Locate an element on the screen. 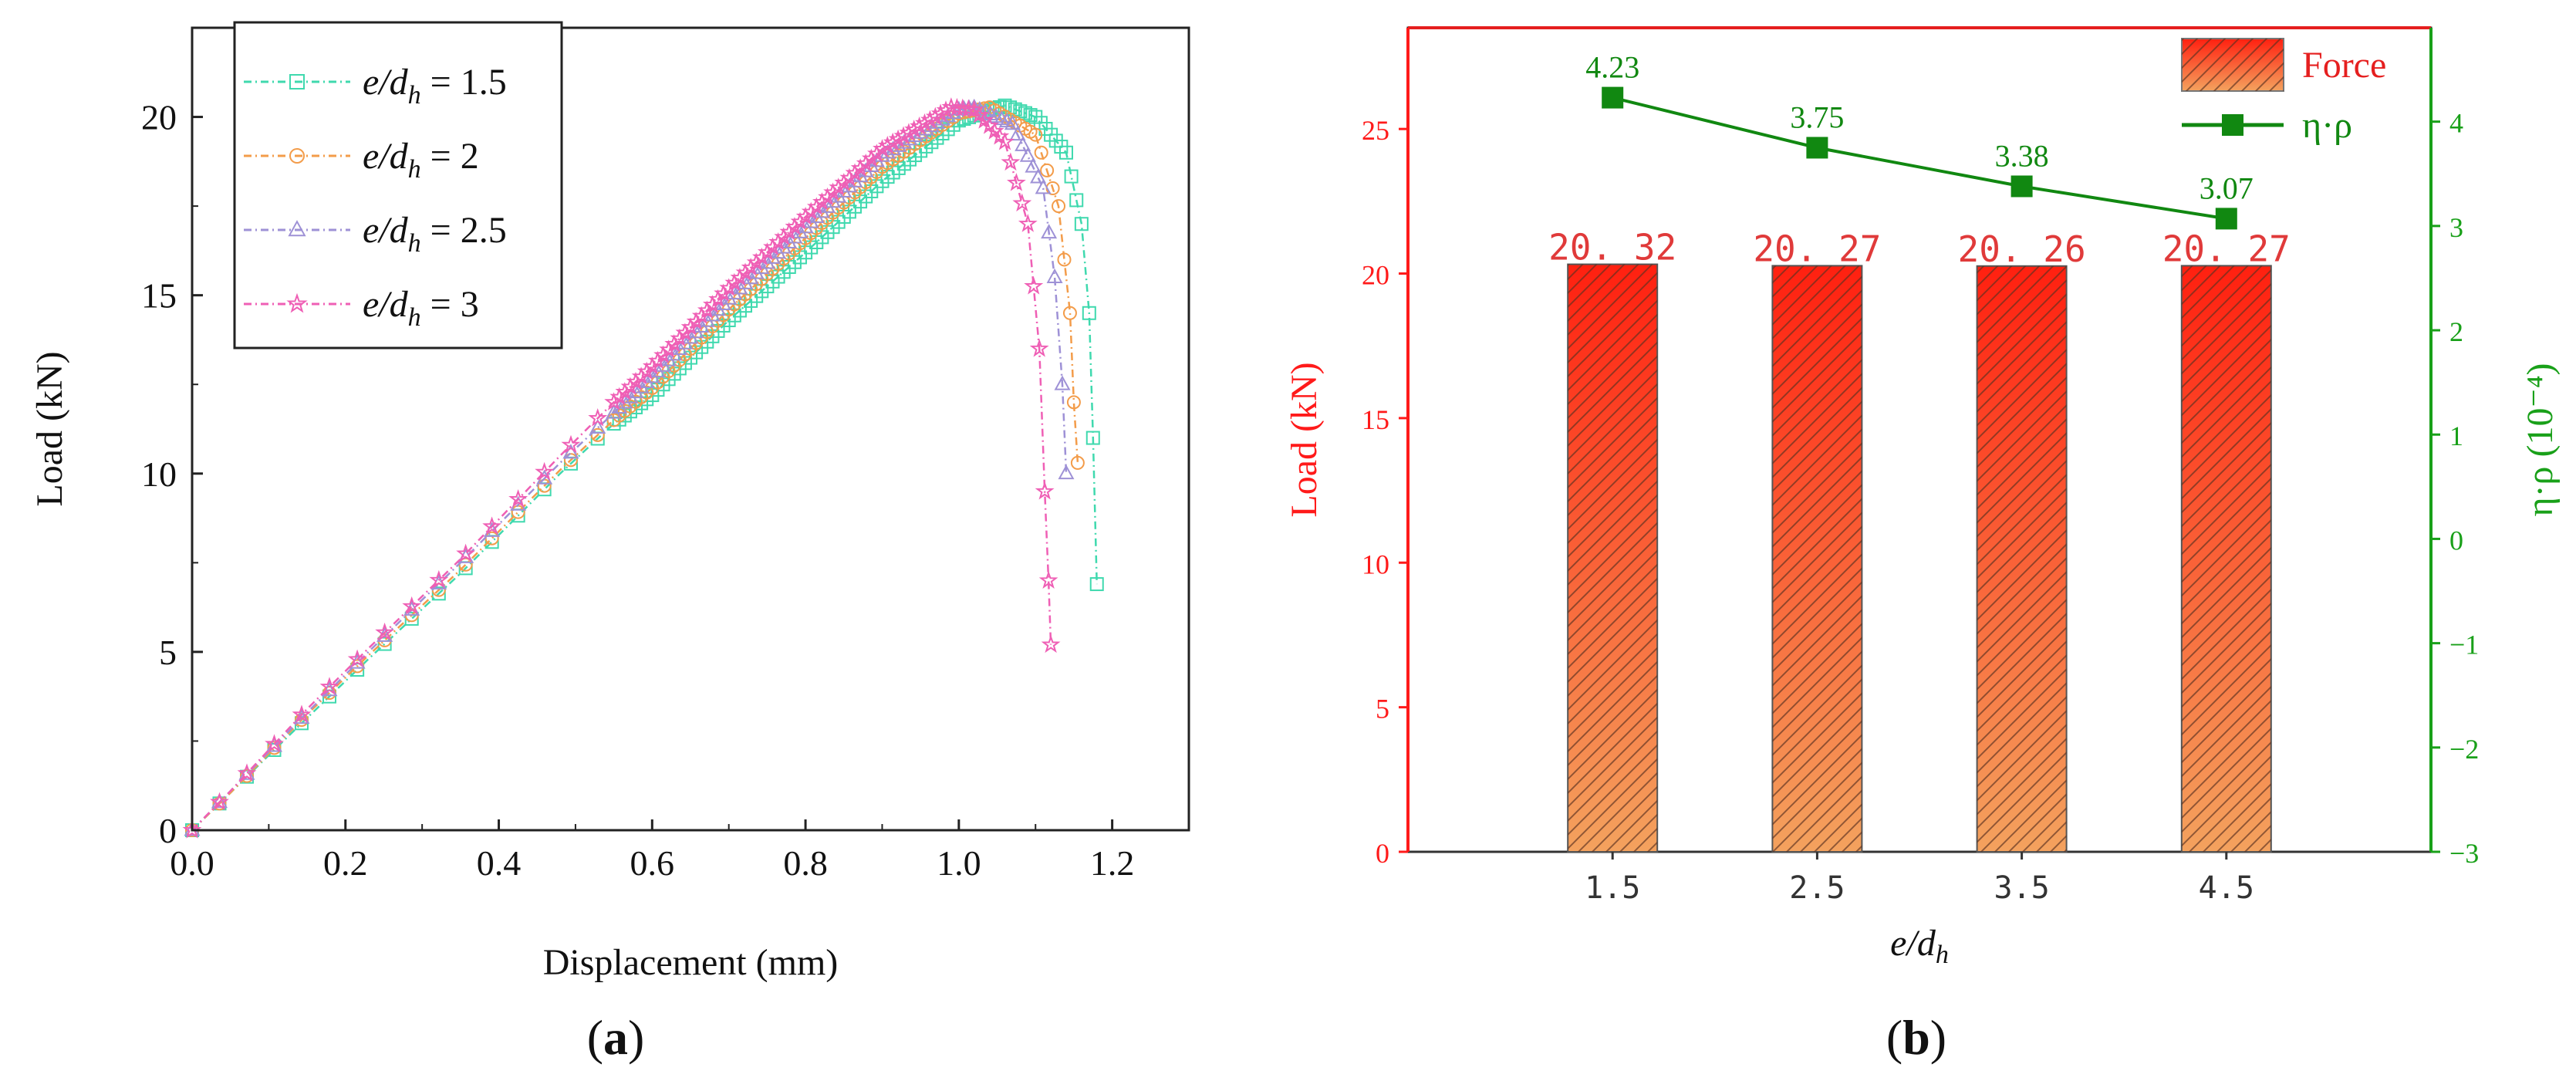  y-tick-label-b: 20 is located at coordinates (1375, 275).